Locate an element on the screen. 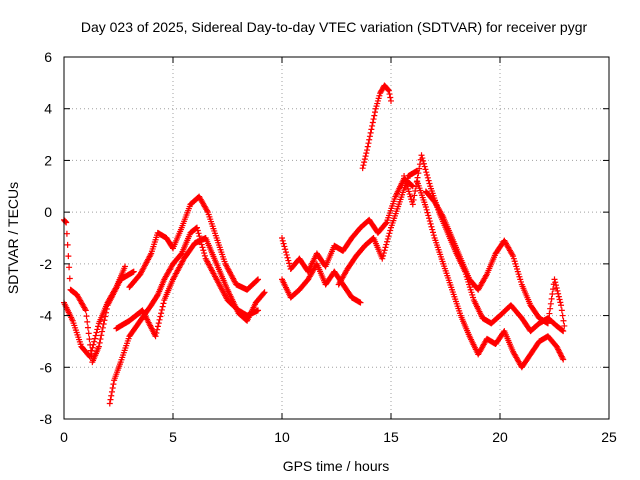  series-sat-f is located at coordinates (347, 225).